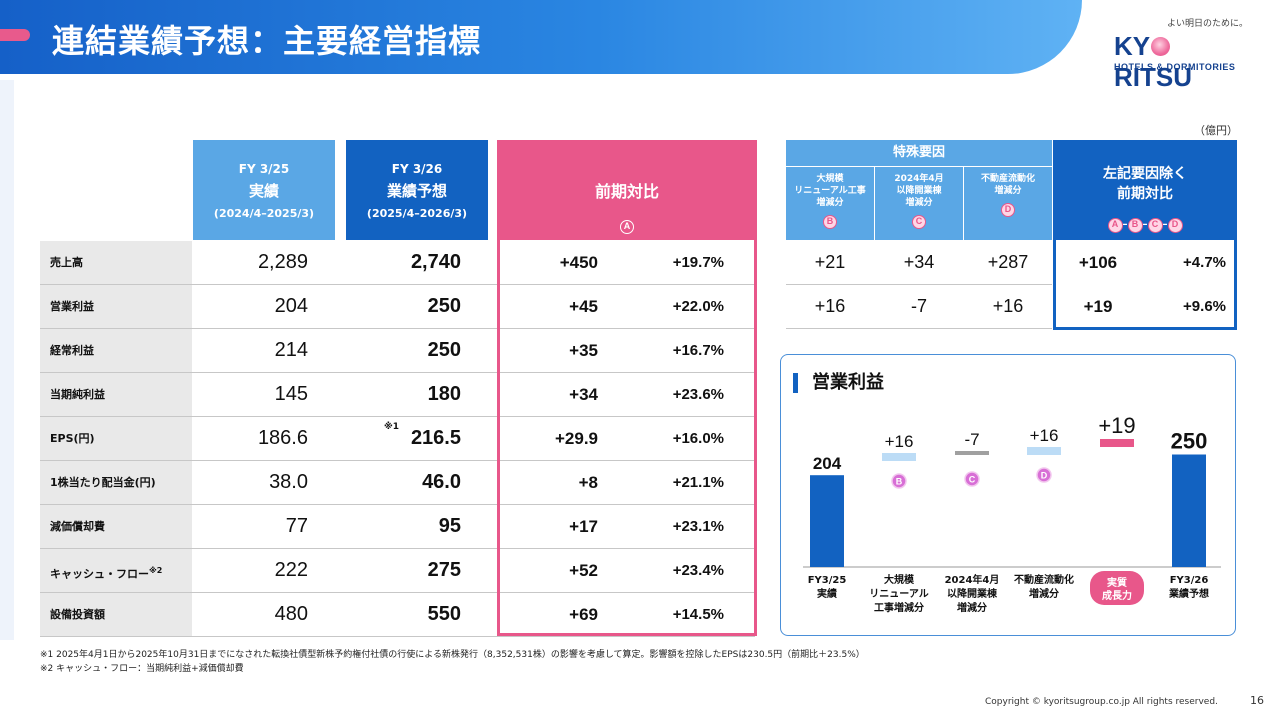 The image size is (1280, 720). I want to click on special-value-c: -7, so click(918, 306).